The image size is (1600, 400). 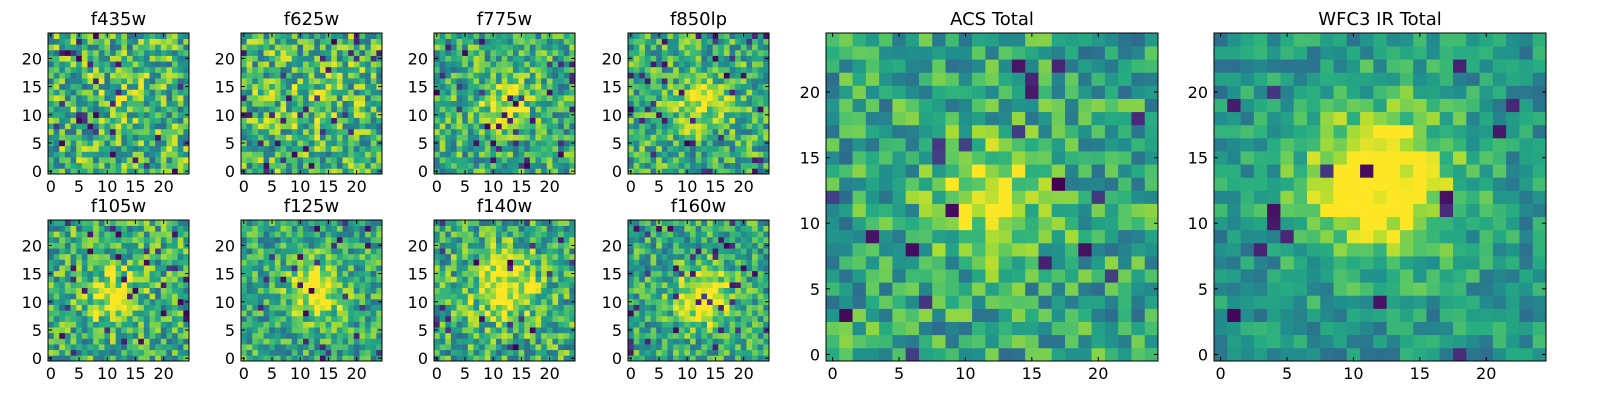 I want to click on y-tick-label: 0, so click(x=423, y=171).